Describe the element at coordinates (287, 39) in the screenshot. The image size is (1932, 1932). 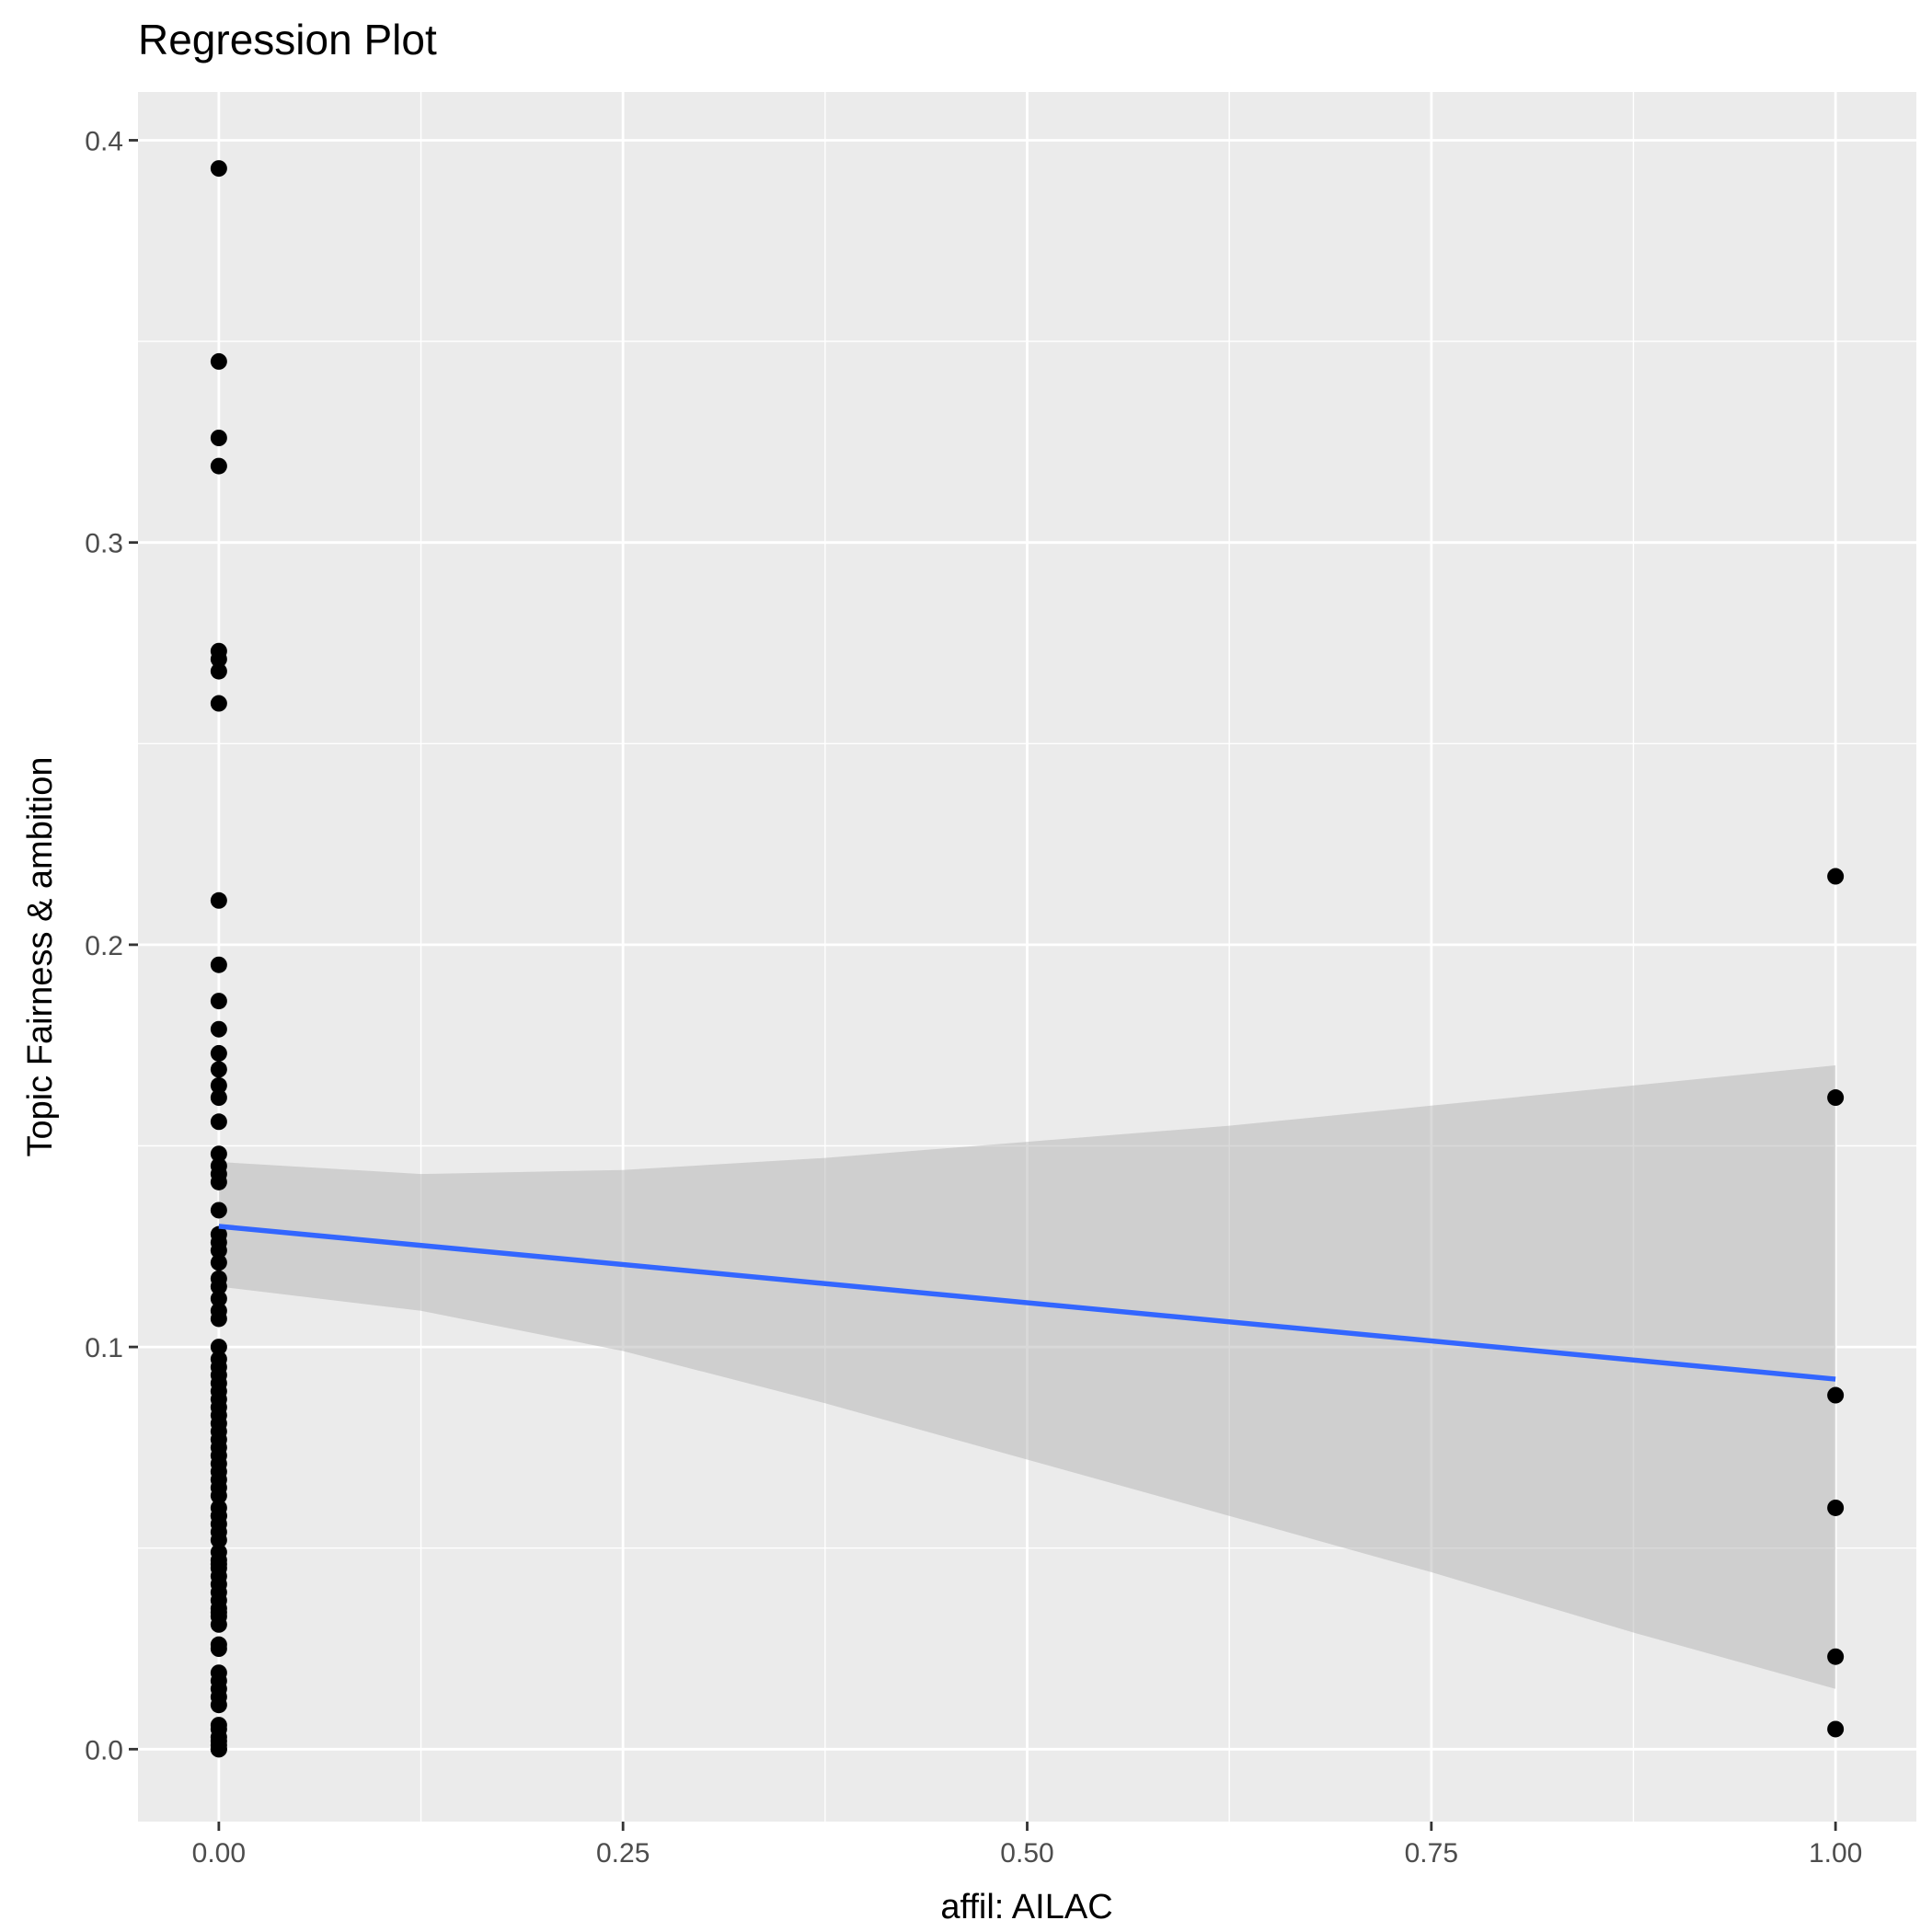
I see `chart-title: Regression Plot` at that location.